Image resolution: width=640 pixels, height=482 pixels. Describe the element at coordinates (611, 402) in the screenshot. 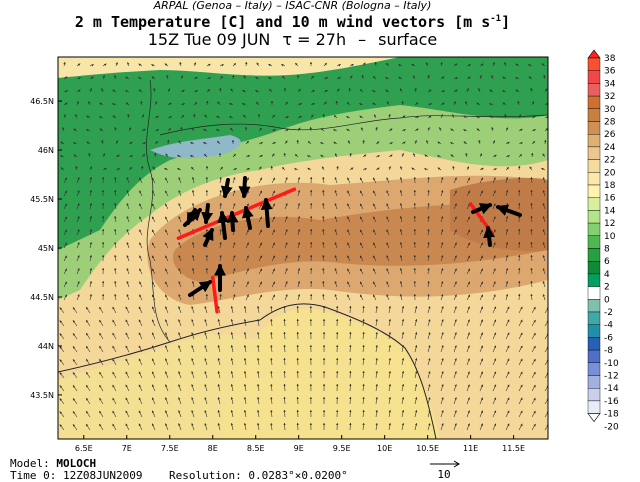

I see `colorbar-label: -16` at that location.